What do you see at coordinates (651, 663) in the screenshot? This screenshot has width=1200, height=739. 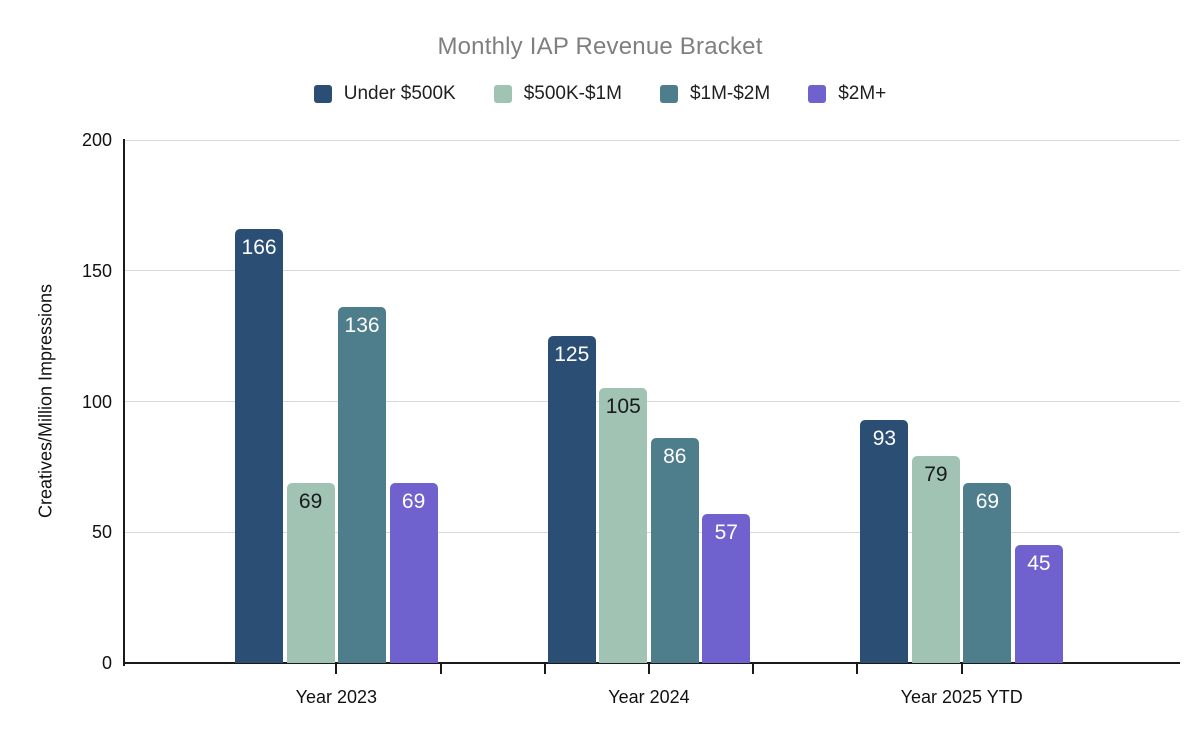 I see `x-axis-line` at bounding box center [651, 663].